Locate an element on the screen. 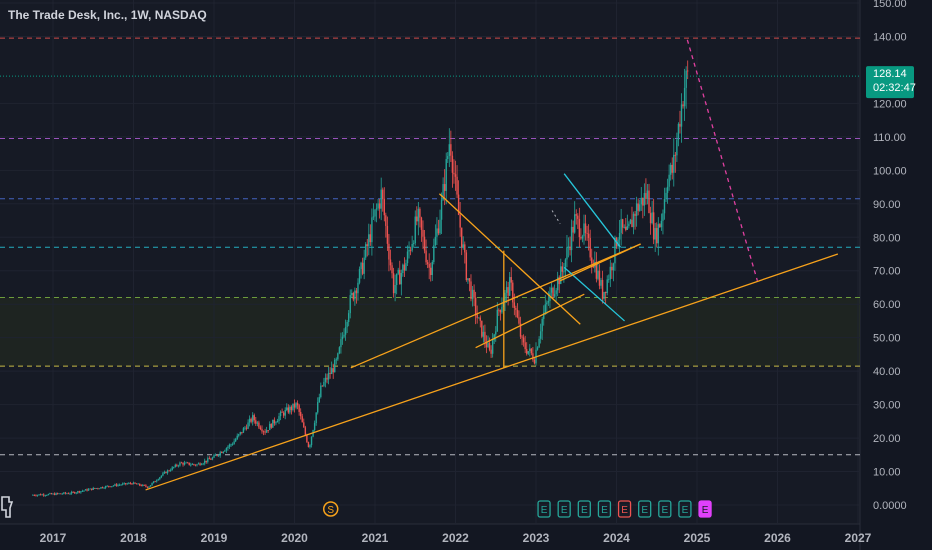  tradingview-logo-icon is located at coordinates (7, 507).